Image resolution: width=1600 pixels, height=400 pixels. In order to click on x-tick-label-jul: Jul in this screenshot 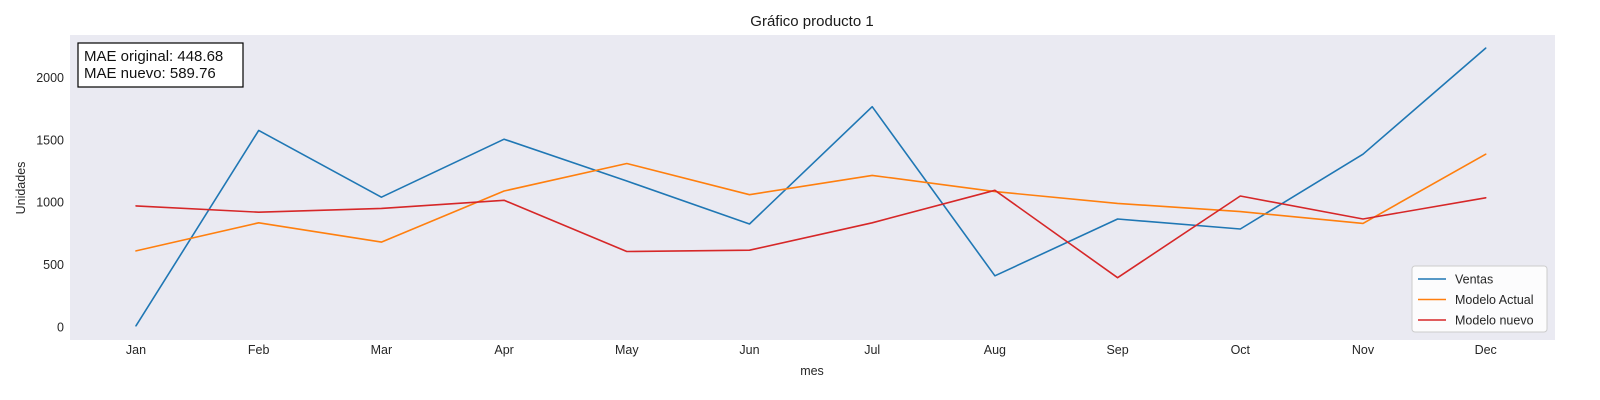, I will do `click(872, 350)`.